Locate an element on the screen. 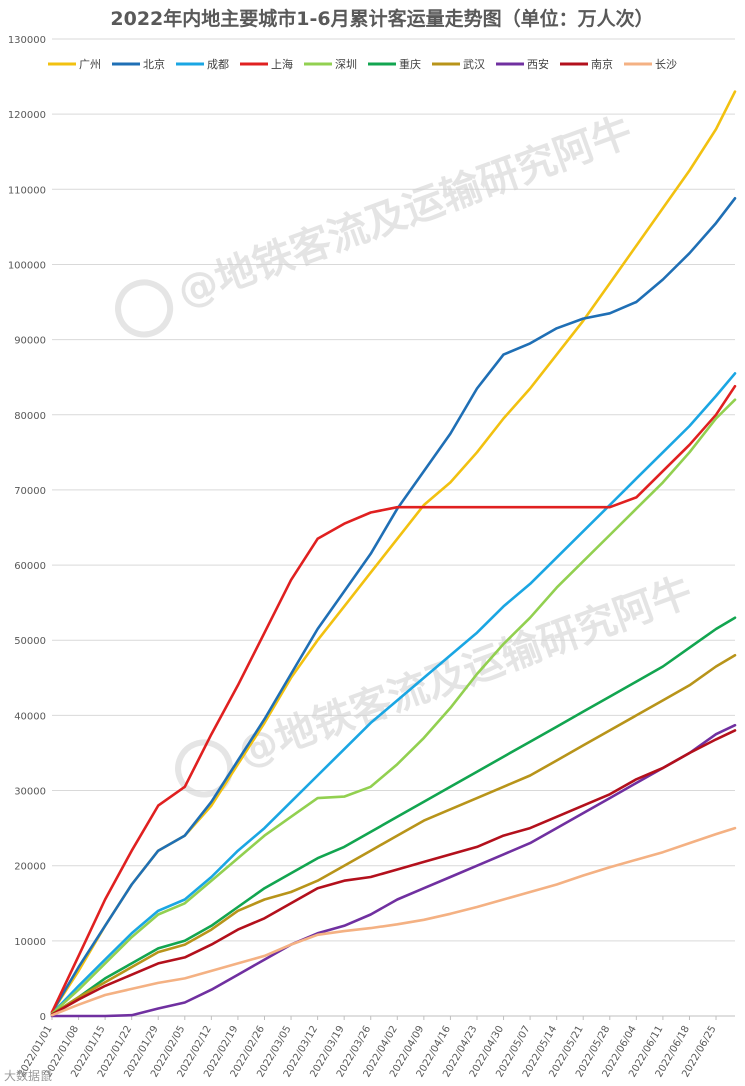  y-tick-label: 0 is located at coordinates (43, 1017).